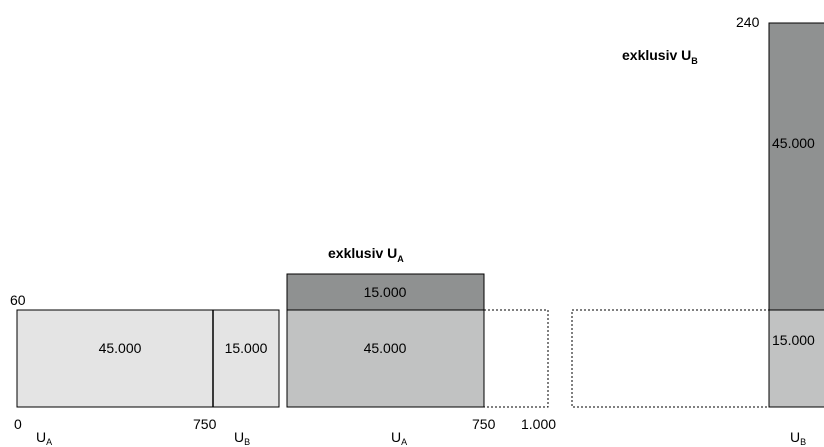 This screenshot has height=447, width=824. Describe the element at coordinates (670, 358) in the screenshot. I see `panel-3-dashed-extension` at that location.